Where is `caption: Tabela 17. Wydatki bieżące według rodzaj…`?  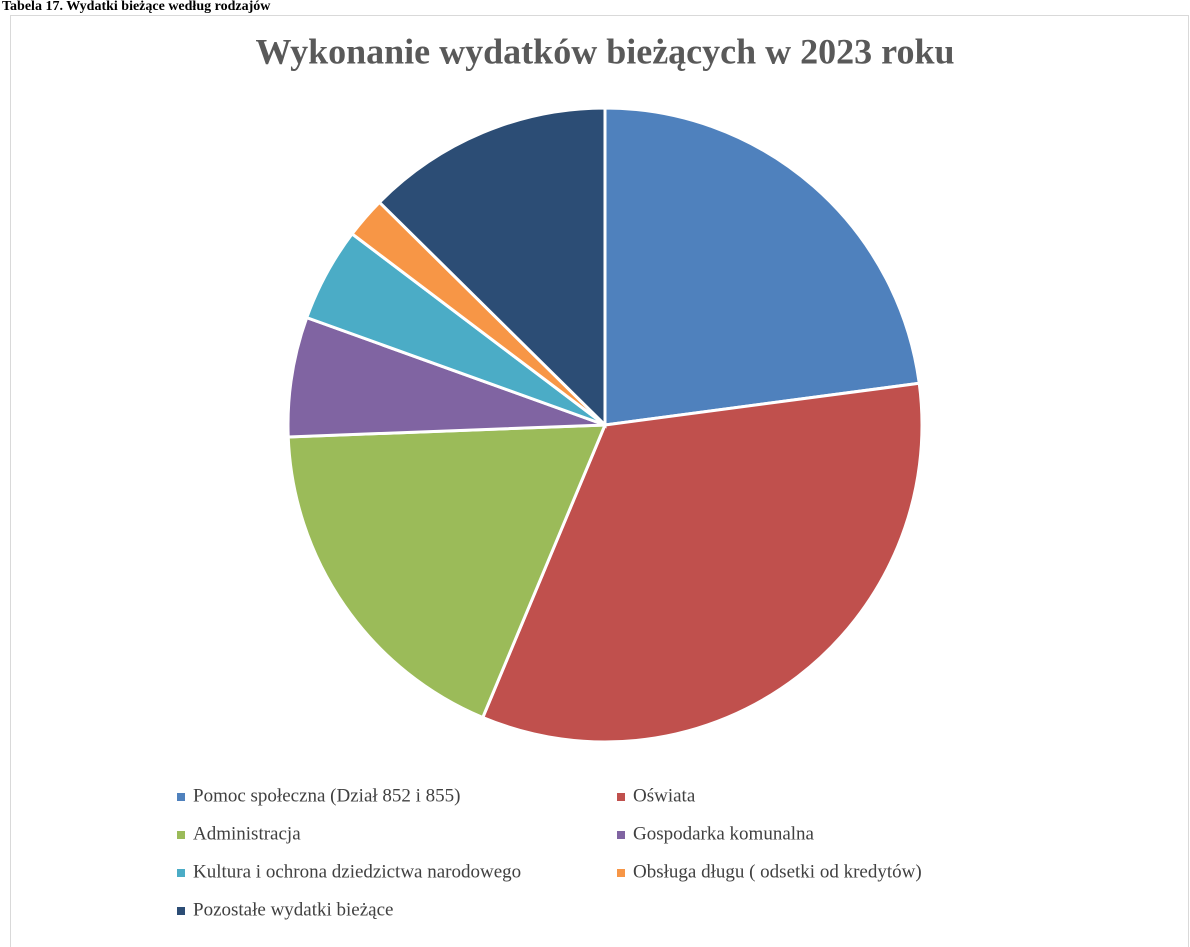 caption: Tabela 17. Wydatki bieżące według rodzaj… is located at coordinates (136, 7).